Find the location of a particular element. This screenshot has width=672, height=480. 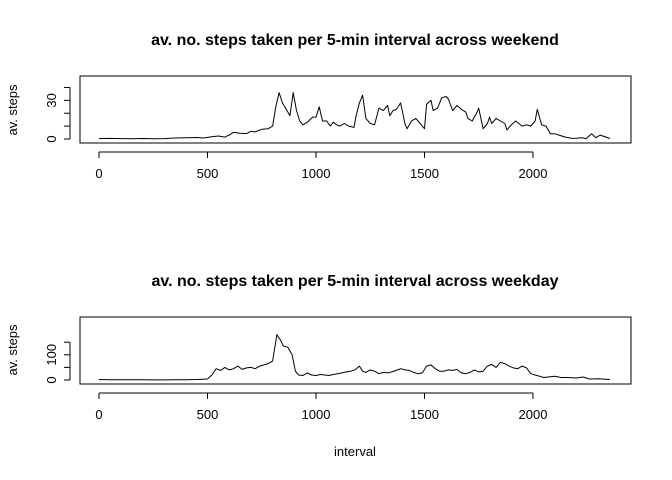

weekday-x-tick-label: 0 is located at coordinates (98, 414).